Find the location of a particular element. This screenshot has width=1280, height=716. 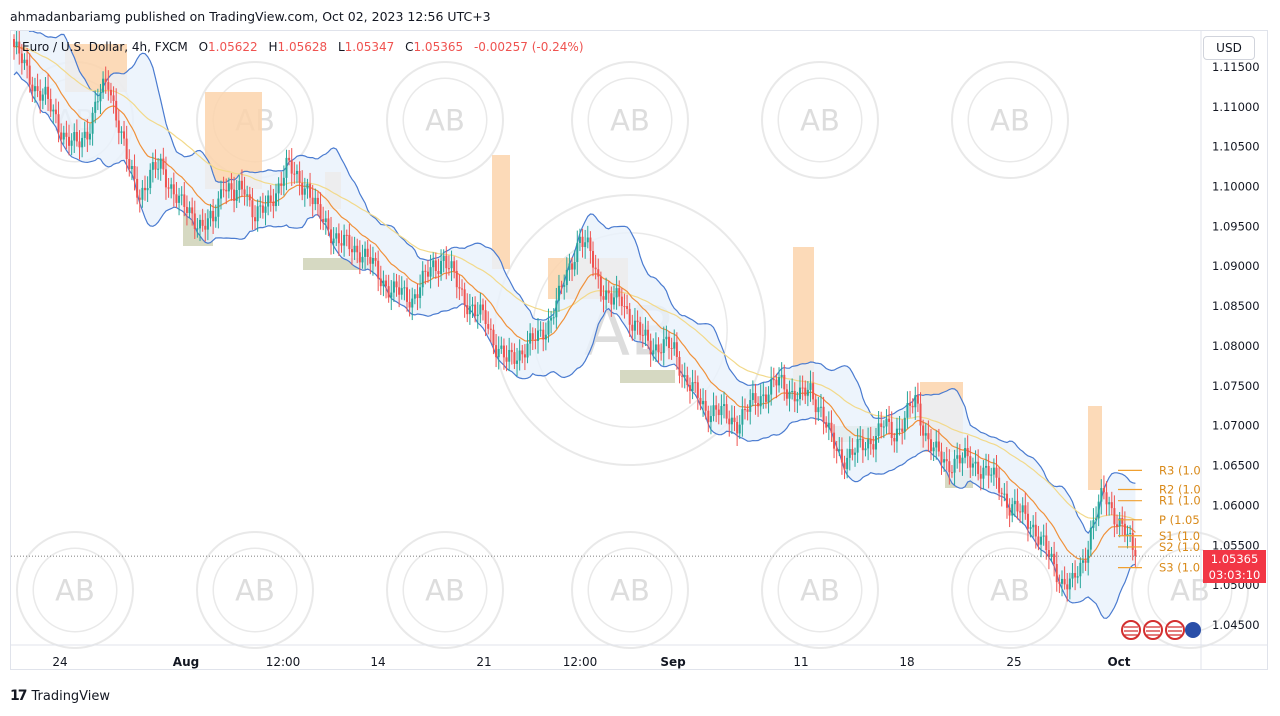

symbol-name: Euro / U.S. Dollar, 4h, FXCM is located at coordinates (105, 47).